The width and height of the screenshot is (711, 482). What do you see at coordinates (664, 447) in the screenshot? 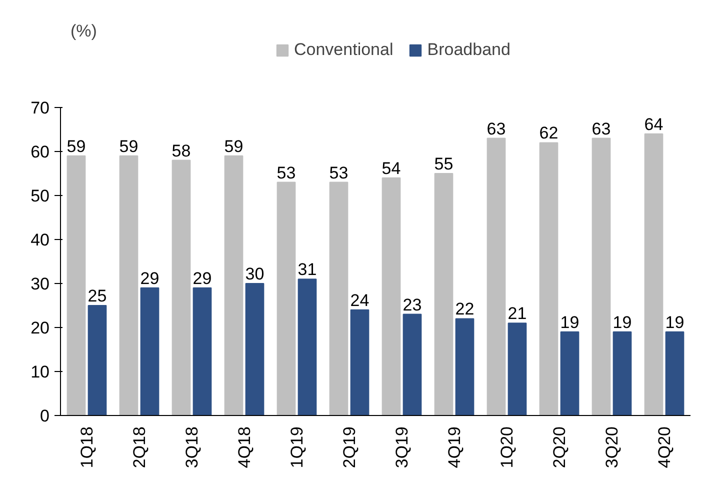
I see `x-tick-label: 4Q20` at bounding box center [664, 447].